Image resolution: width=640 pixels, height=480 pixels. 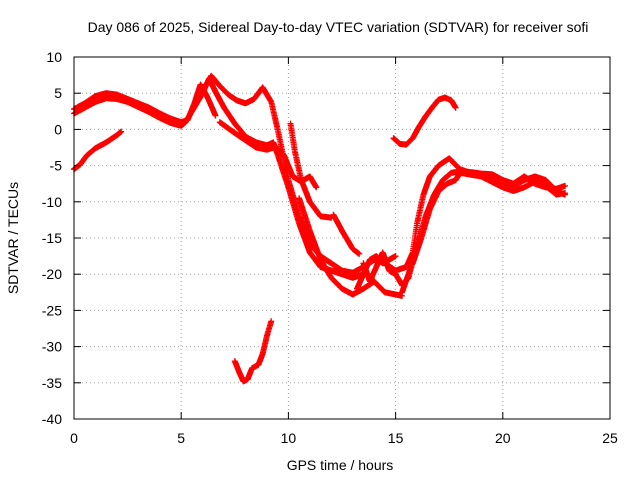 I want to click on y-tick-label: -30, so click(x=52, y=347).